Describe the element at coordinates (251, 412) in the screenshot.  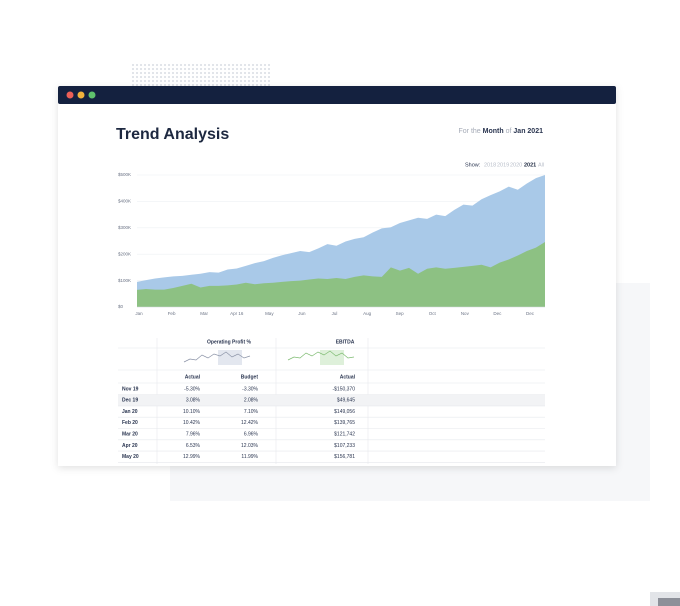
I see `cell: 7.10%` at that location.